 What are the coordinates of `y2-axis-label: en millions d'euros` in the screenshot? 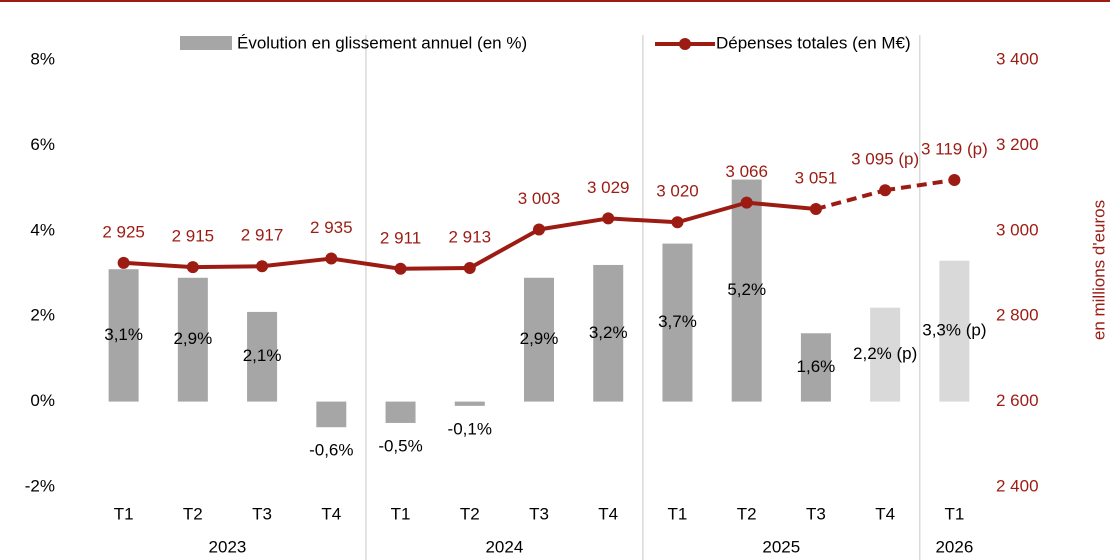 It's located at (1098, 270).